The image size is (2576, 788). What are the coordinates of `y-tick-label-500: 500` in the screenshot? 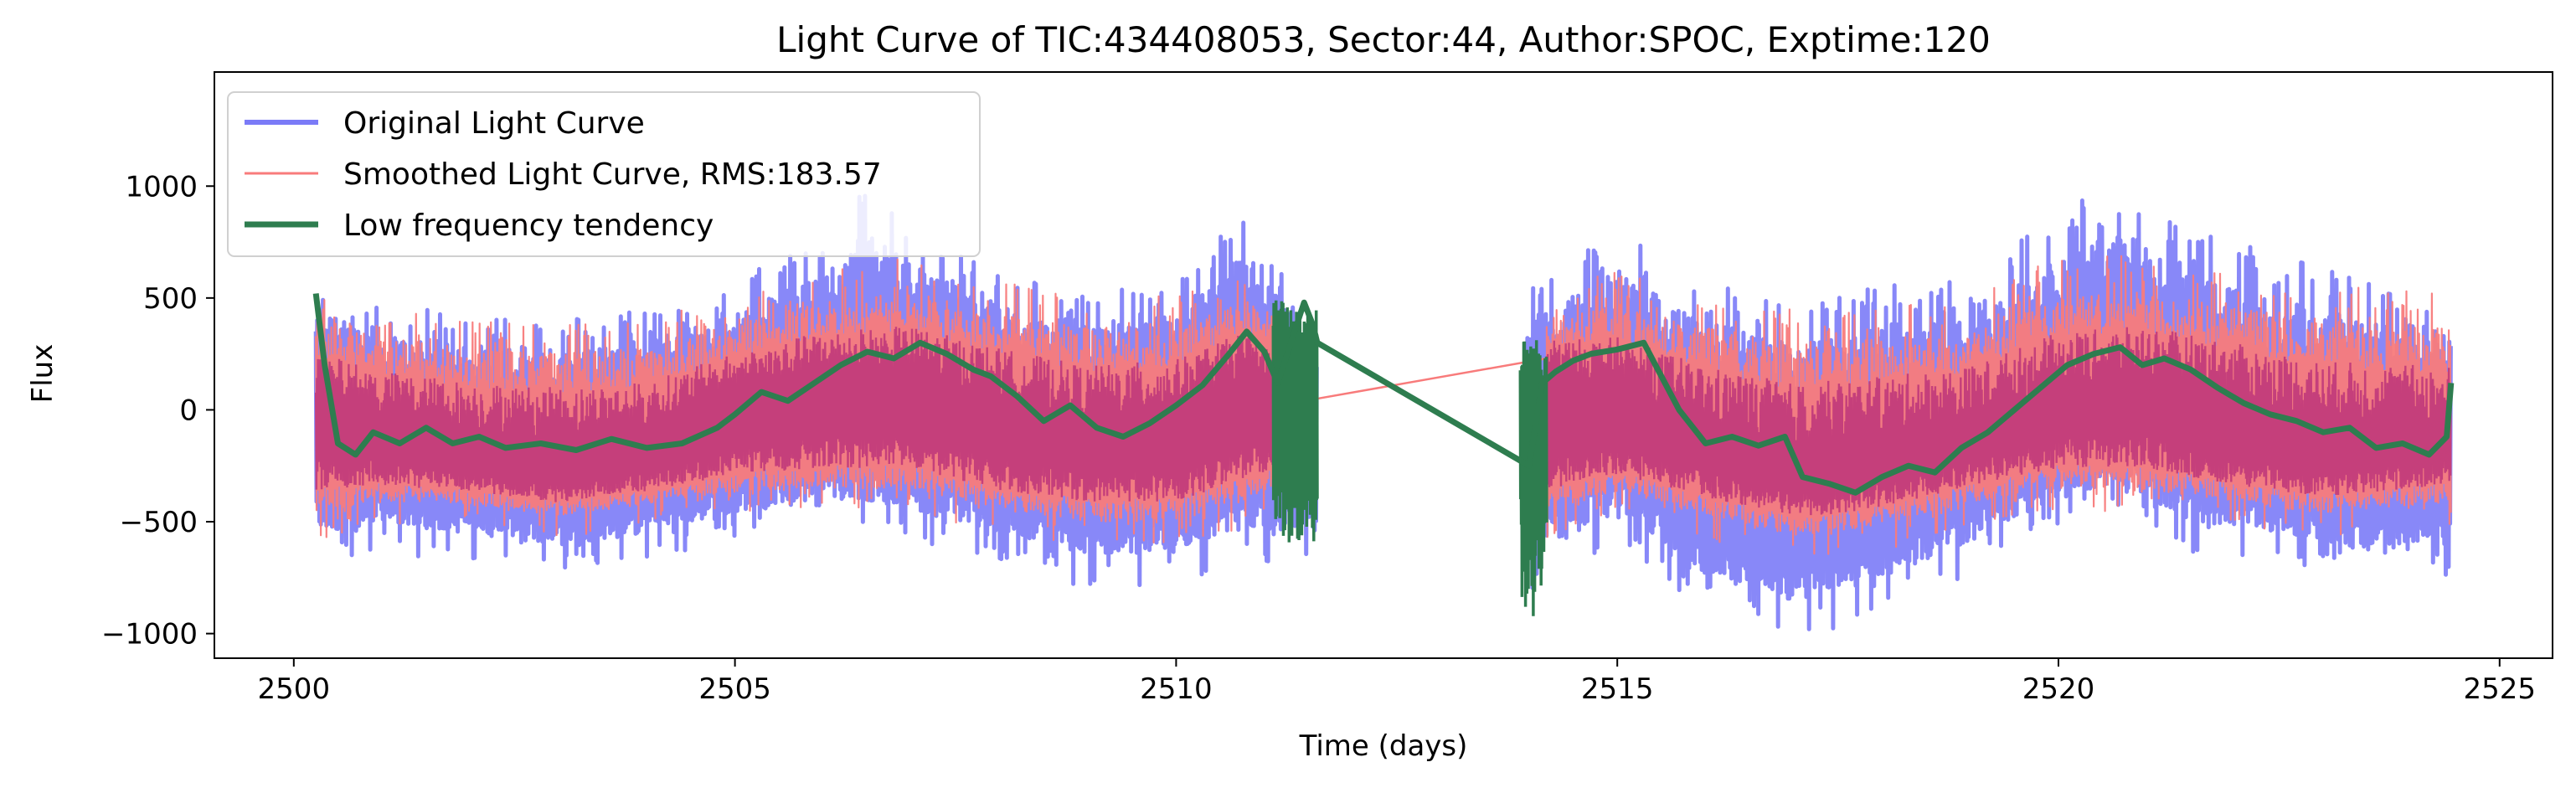 It's located at (170, 299).